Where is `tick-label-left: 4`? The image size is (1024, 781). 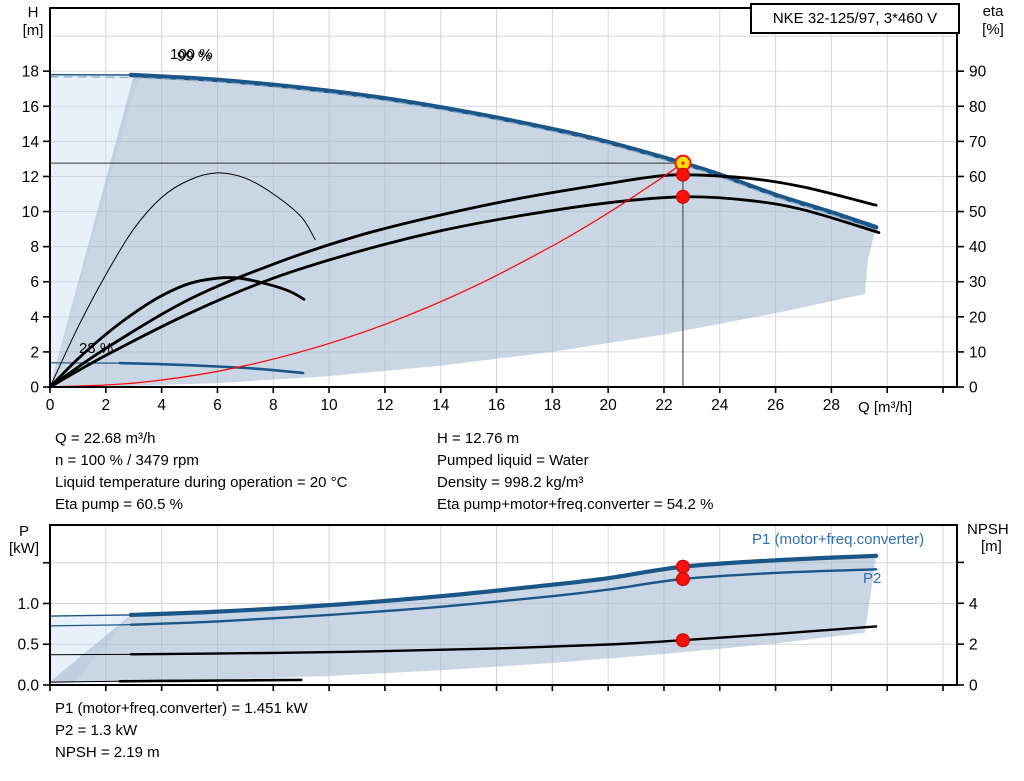
tick-label-left: 4 is located at coordinates (34, 317).